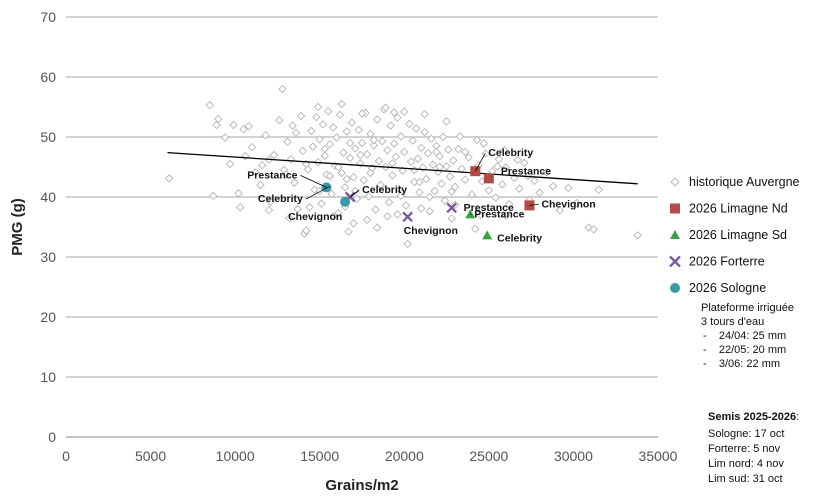 The width and height of the screenshot is (820, 504). Describe the element at coordinates (48, 227) in the screenshot. I see `y-tick-labels: 0 10 20 30 40 50 60 70` at that location.